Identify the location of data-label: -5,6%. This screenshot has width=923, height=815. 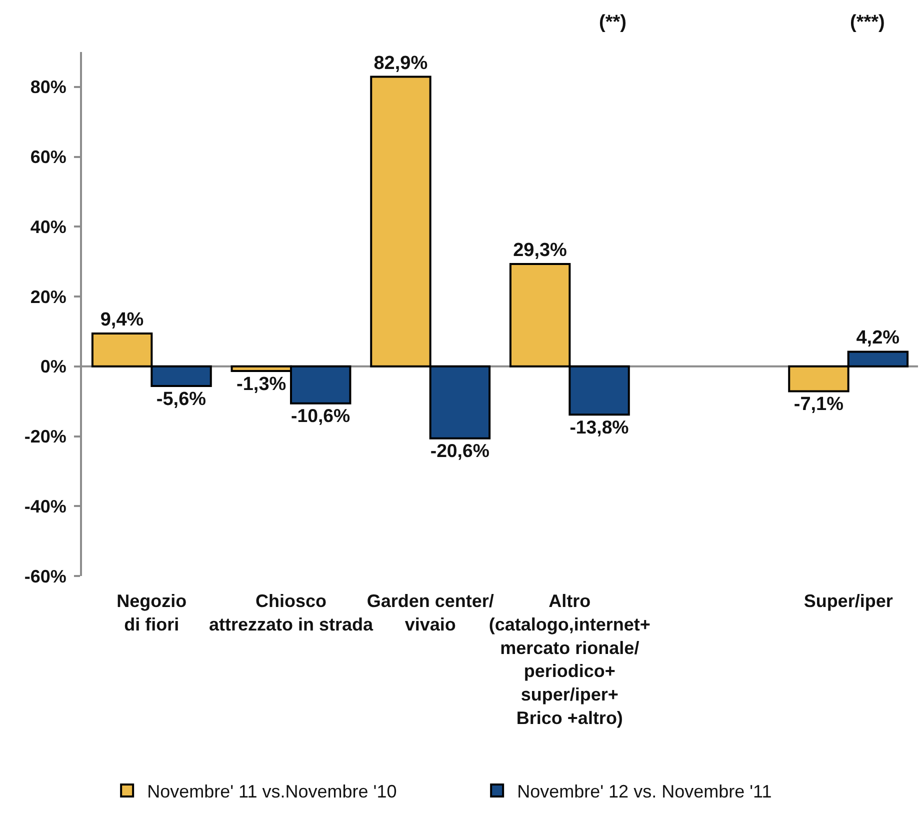
(181, 399).